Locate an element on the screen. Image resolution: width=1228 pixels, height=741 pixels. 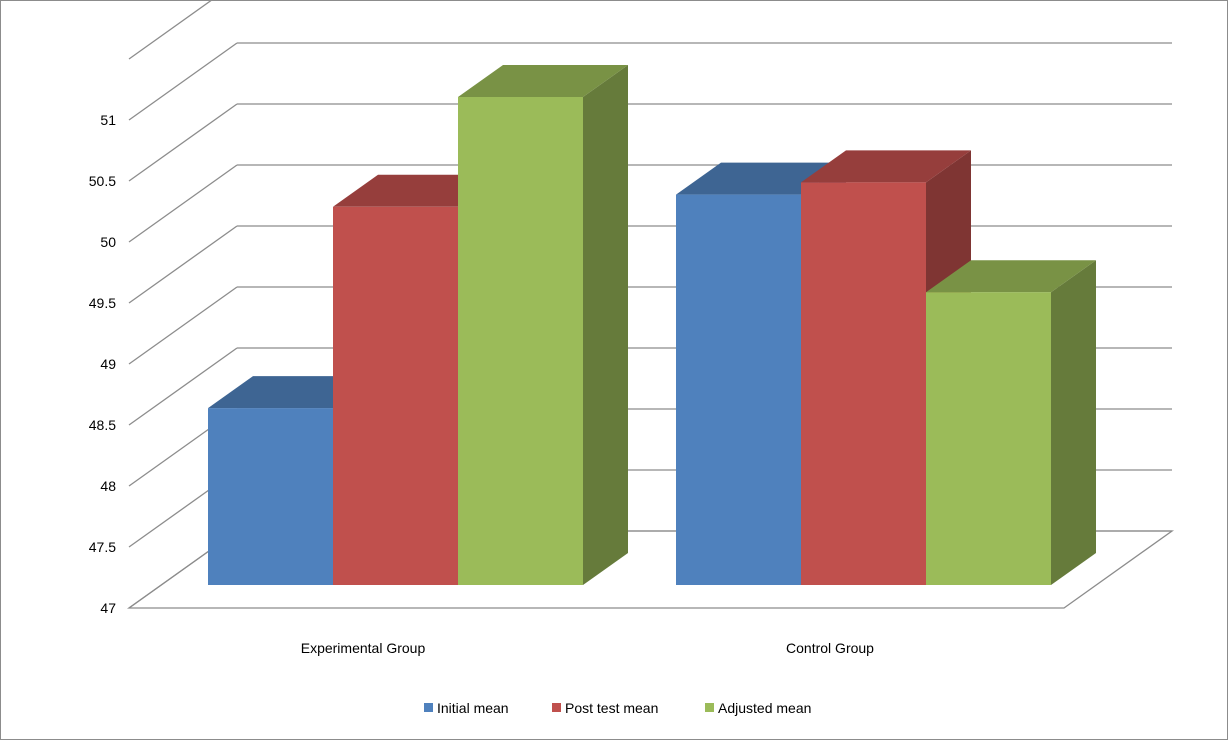
category-label: Control Group is located at coordinates (830, 648).